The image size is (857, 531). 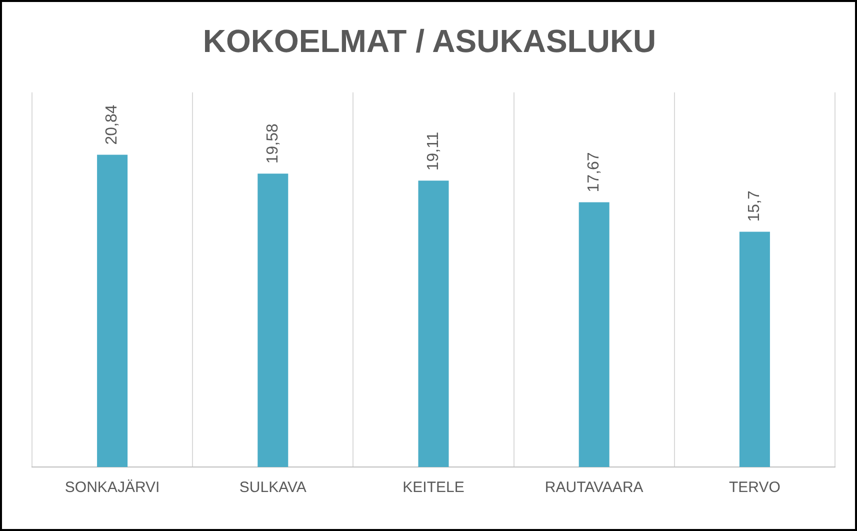 I want to click on x-tick-label: SULKAVA, so click(x=272, y=487).